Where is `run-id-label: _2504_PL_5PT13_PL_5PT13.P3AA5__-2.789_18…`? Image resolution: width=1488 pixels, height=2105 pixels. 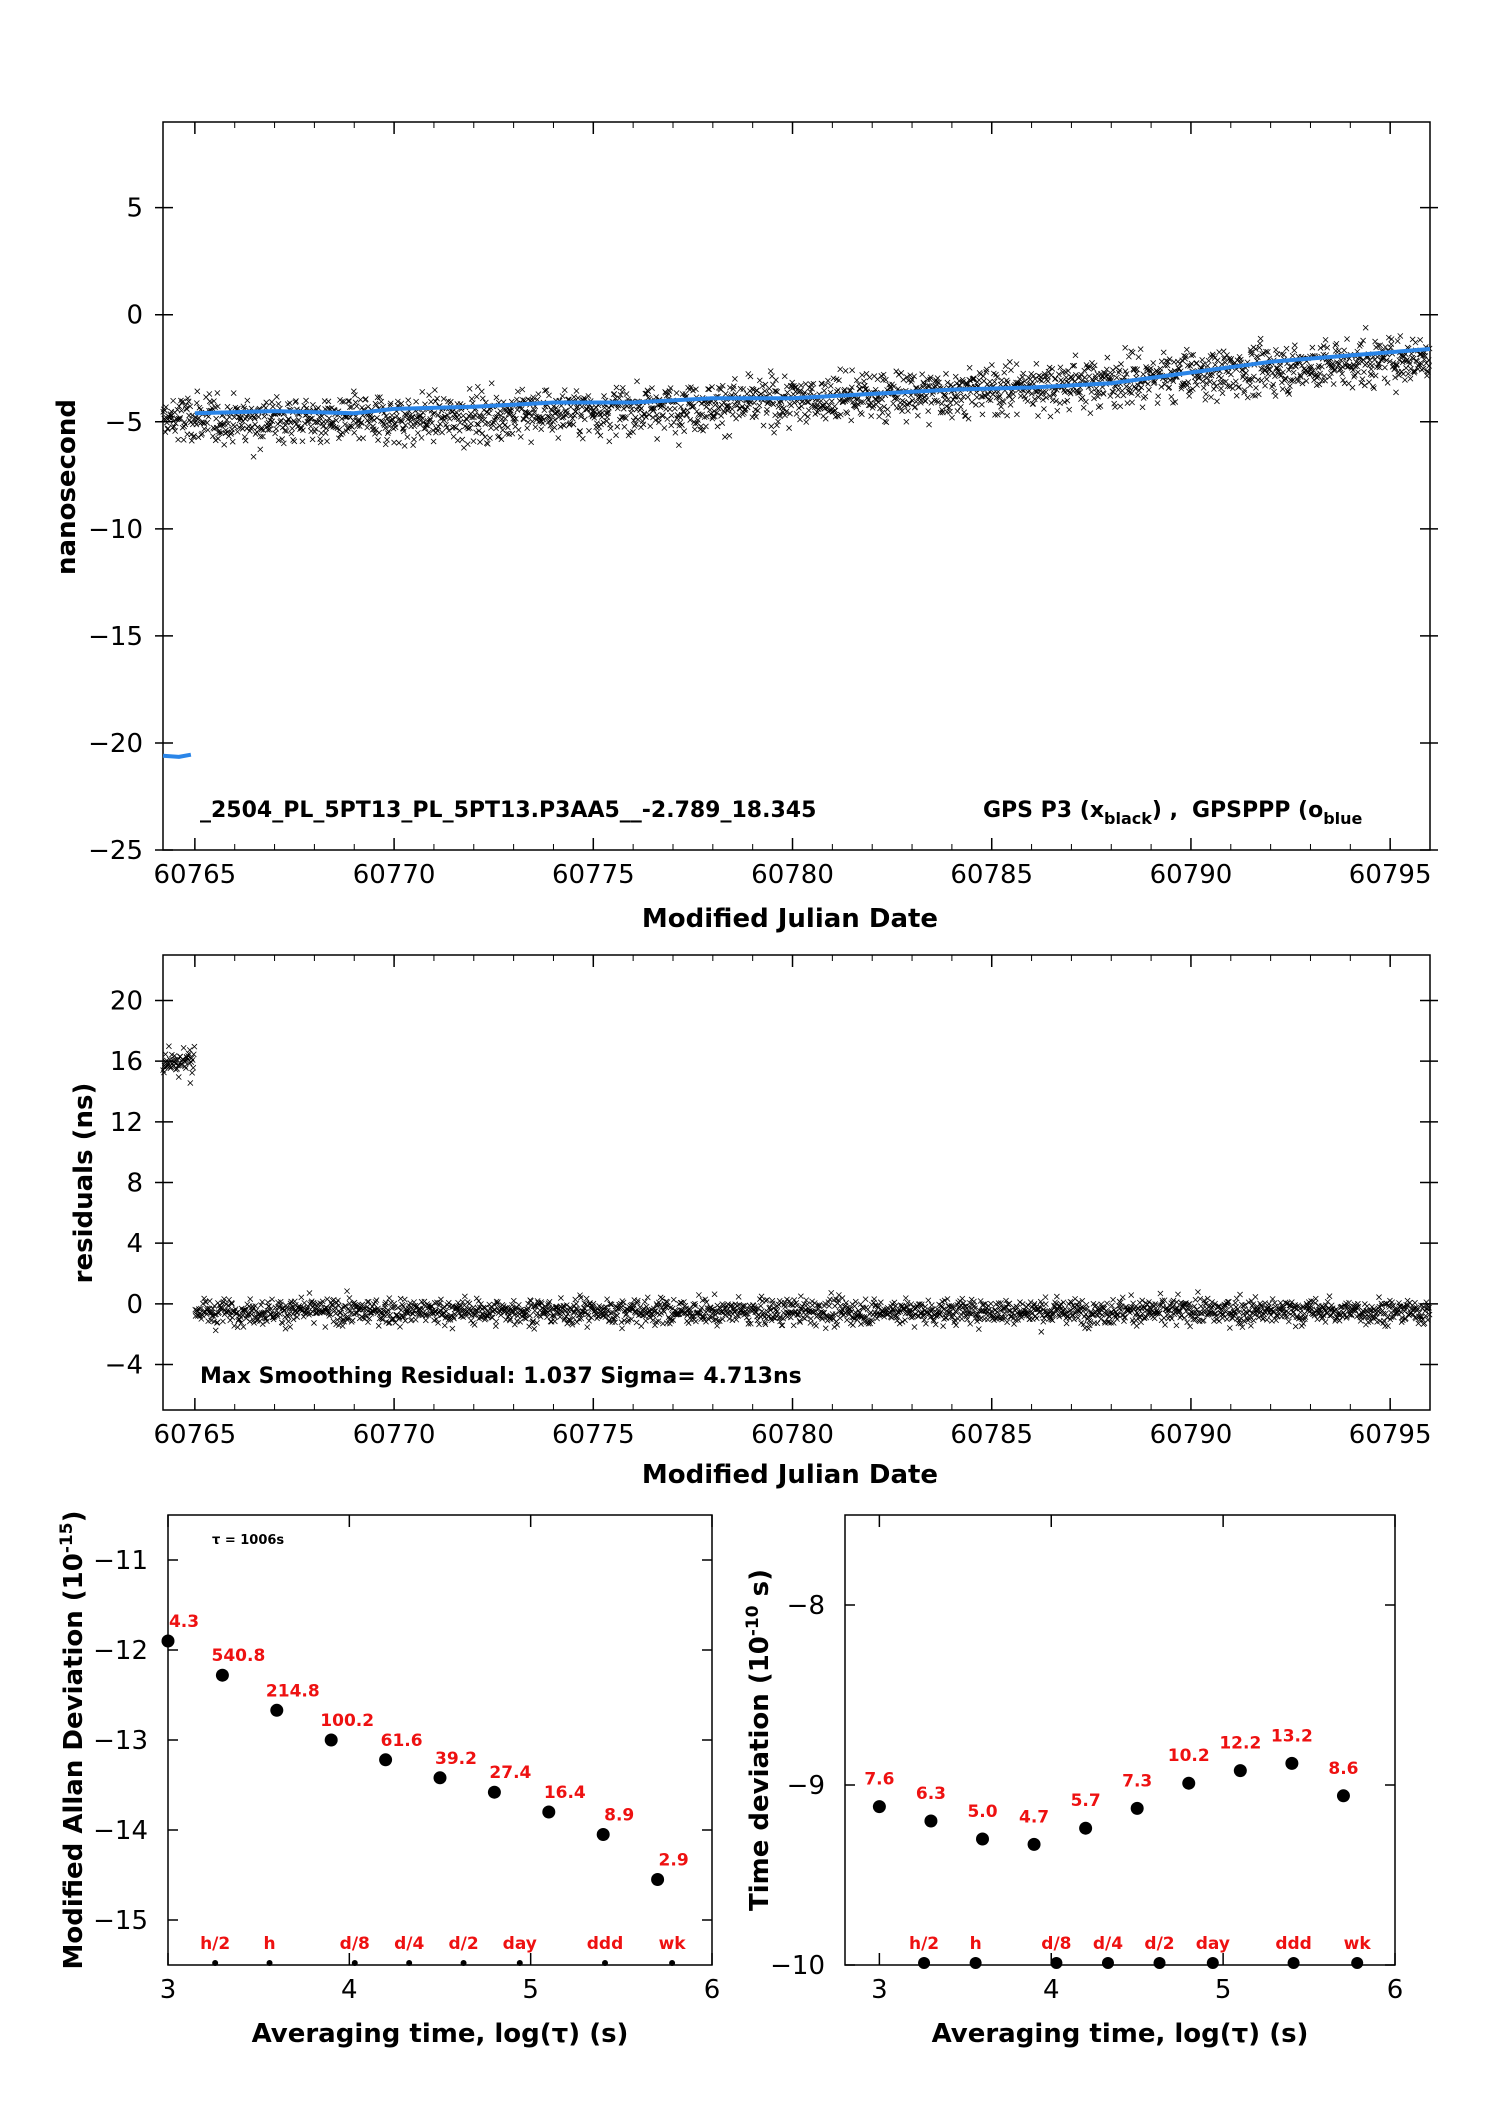
run-id-label: _2504_PL_5PT13_PL_5PT13.P3AA5__-2.789_18… is located at coordinates (508, 810).